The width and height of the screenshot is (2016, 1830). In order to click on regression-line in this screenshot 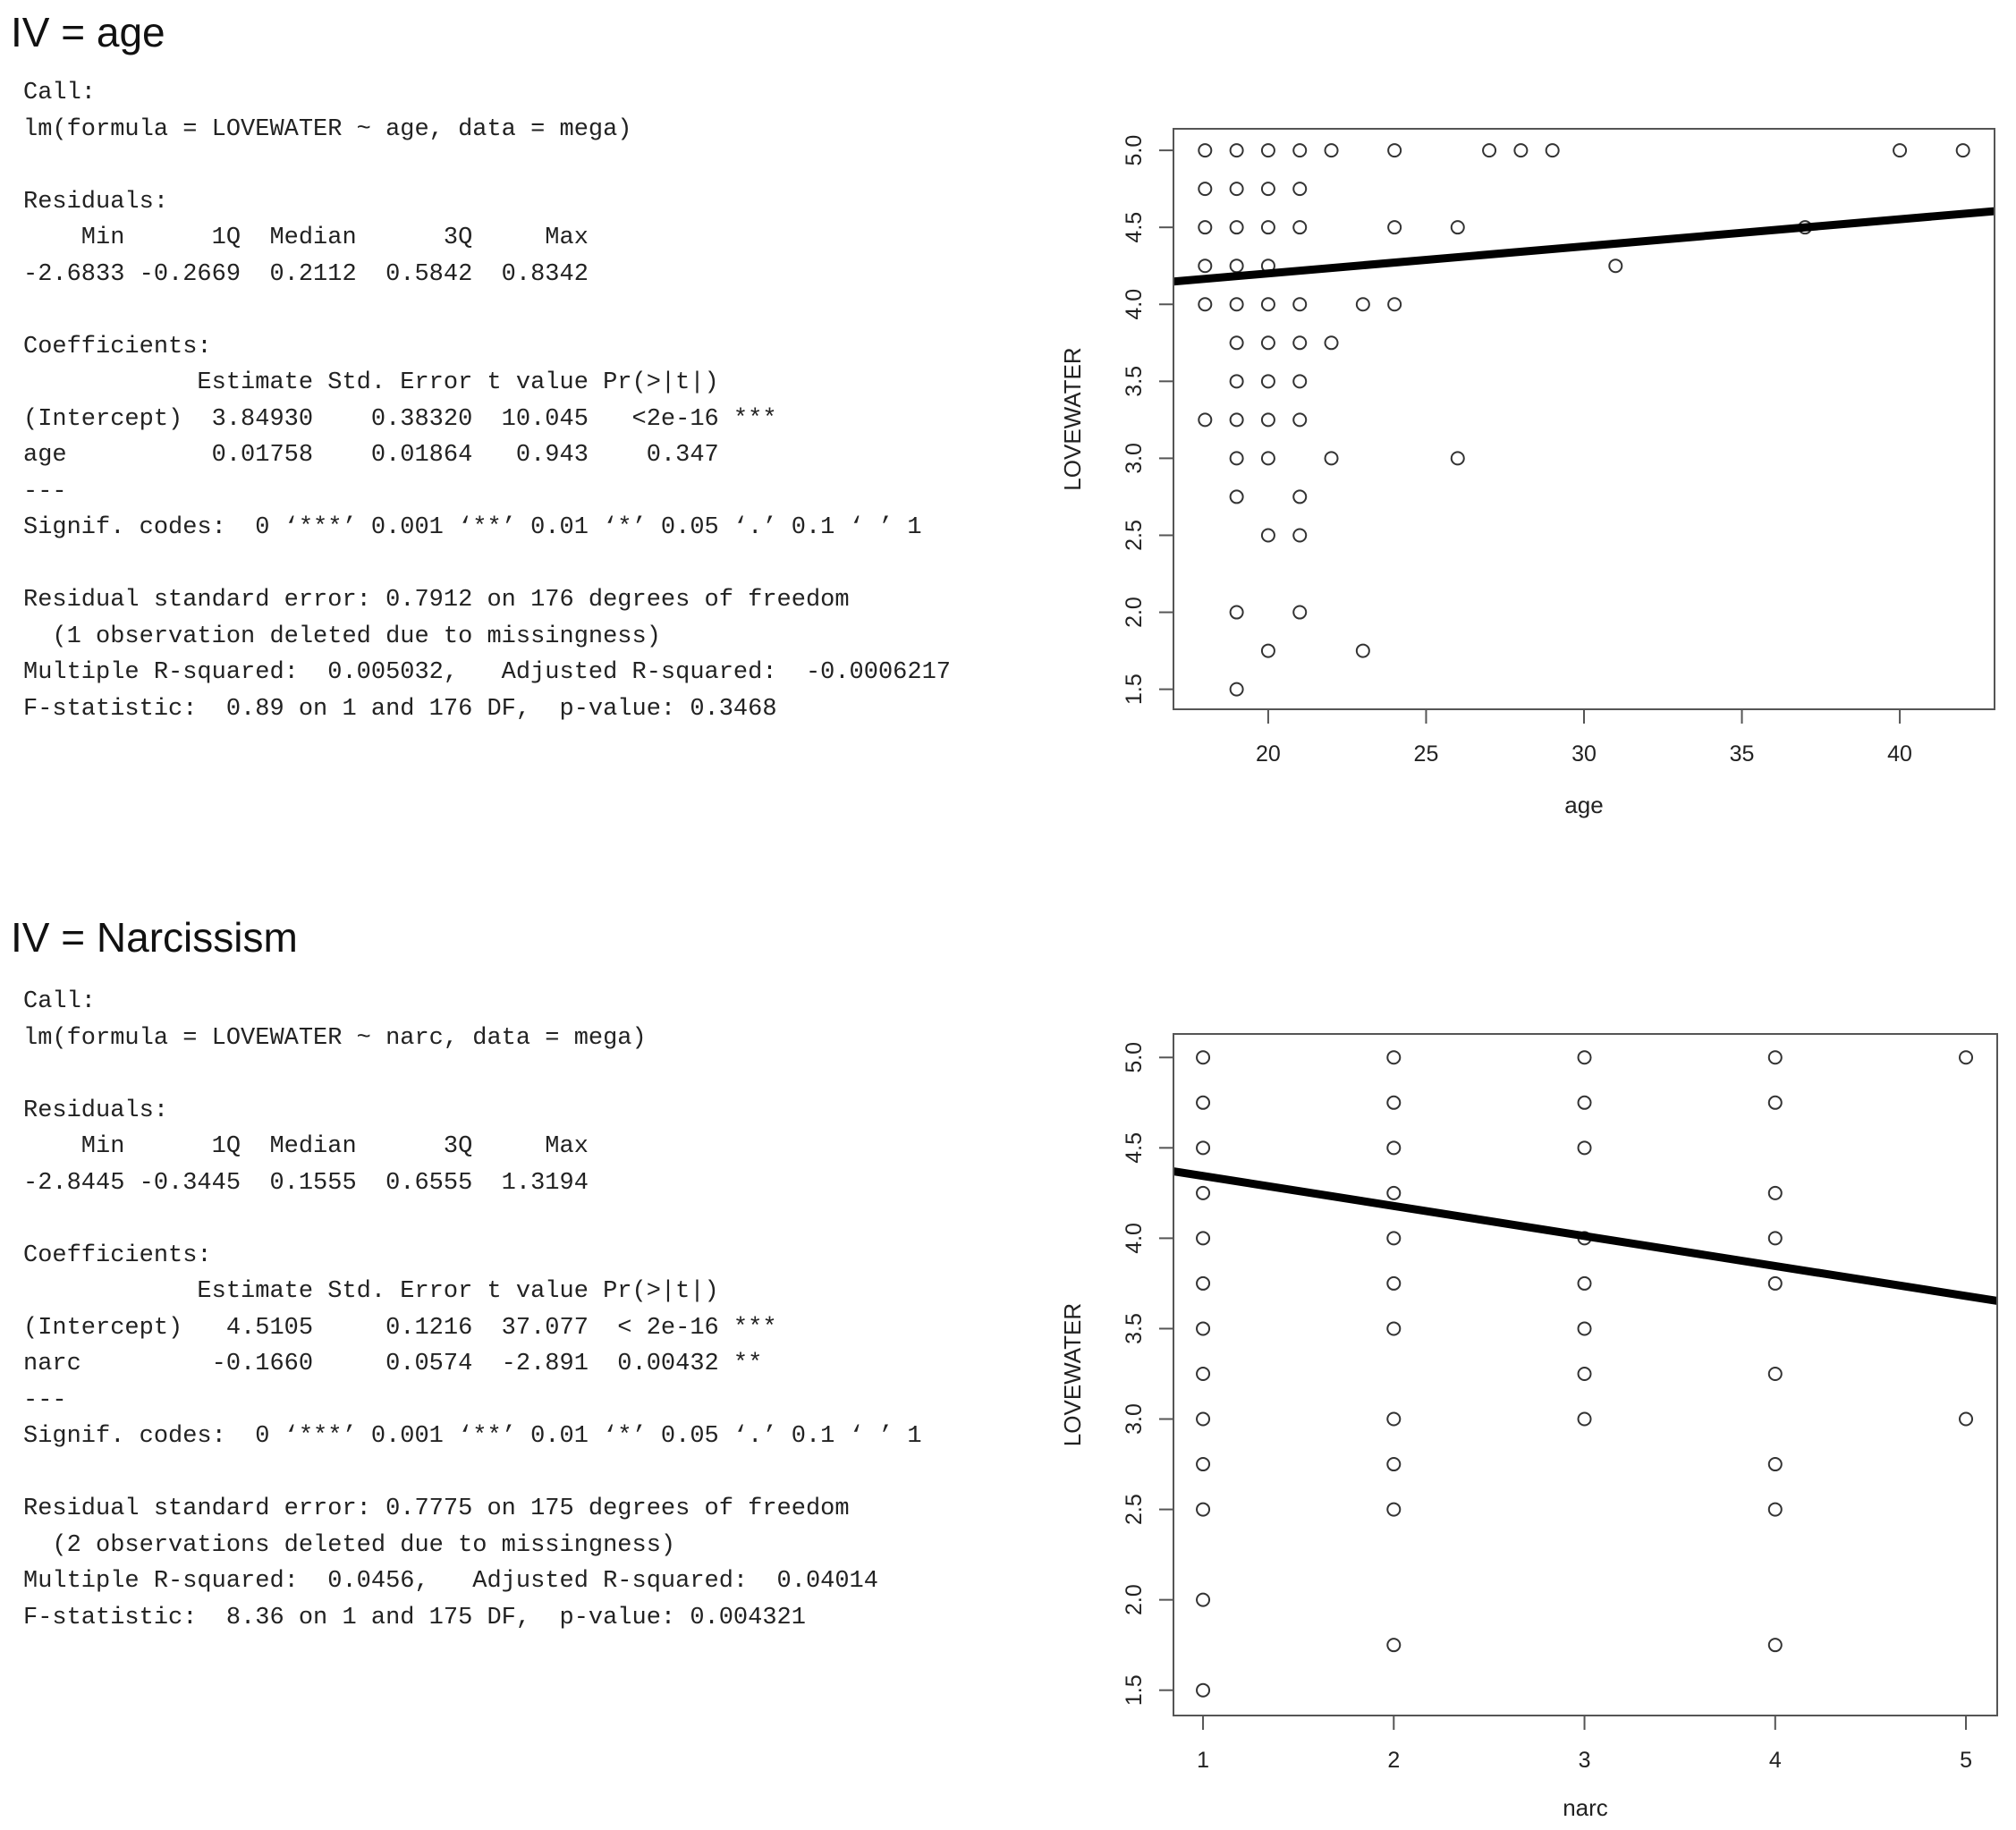, I will do `click(1584, 247)`.